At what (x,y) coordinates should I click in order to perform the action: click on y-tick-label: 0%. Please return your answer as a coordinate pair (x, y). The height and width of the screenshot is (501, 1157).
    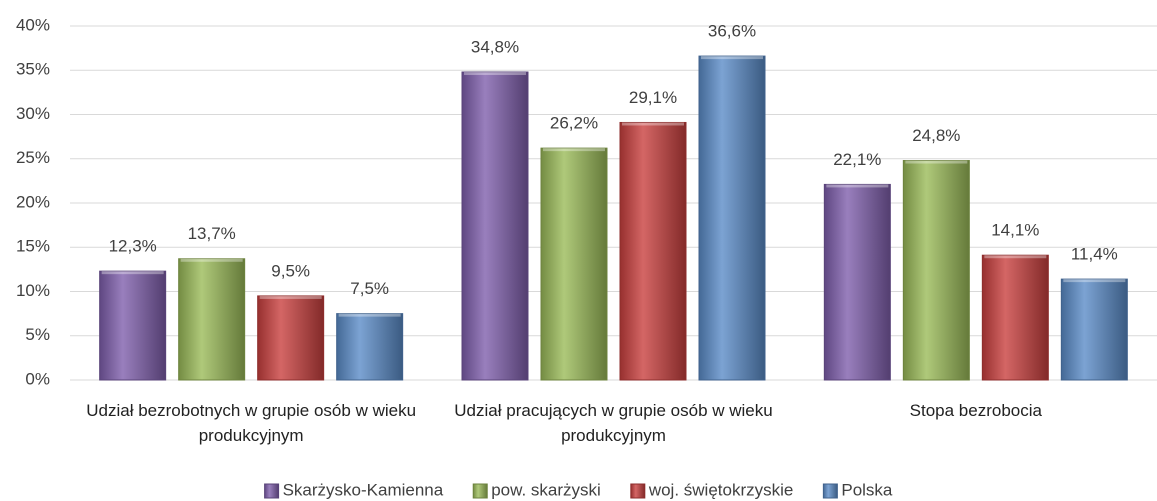
    Looking at the image, I should click on (37, 378).